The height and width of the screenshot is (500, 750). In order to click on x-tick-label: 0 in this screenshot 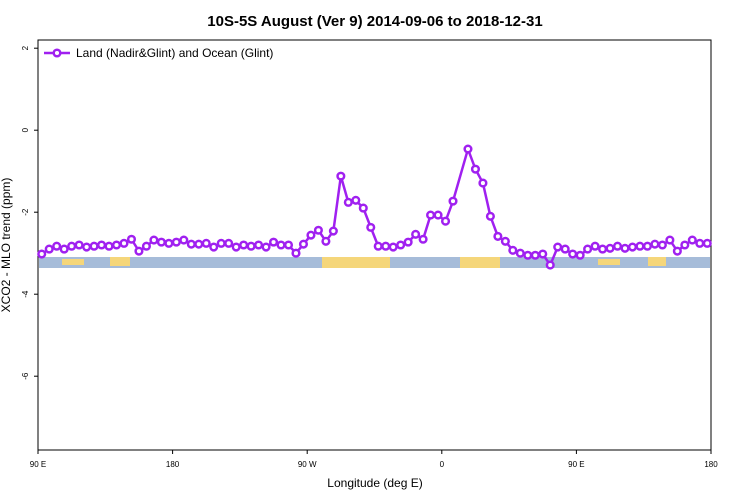, I will do `click(442, 464)`.